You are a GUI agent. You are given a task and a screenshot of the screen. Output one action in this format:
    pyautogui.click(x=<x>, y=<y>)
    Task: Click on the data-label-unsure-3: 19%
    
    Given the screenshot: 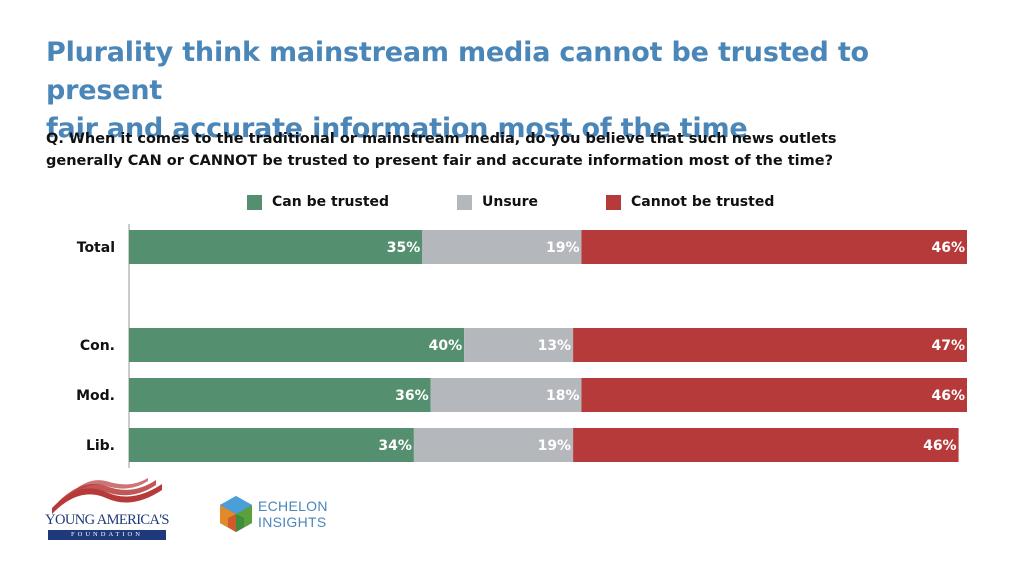 What is the action you would take?
    pyautogui.click(x=555, y=446)
    